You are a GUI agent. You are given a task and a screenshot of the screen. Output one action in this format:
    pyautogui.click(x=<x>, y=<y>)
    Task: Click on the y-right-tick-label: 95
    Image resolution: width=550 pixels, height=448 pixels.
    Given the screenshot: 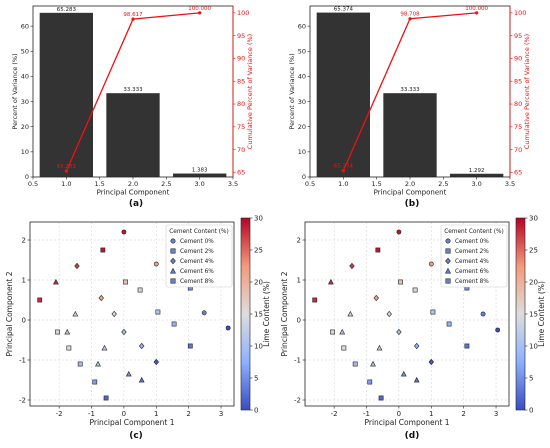 What is the action you would take?
    pyautogui.click(x=518, y=36)
    